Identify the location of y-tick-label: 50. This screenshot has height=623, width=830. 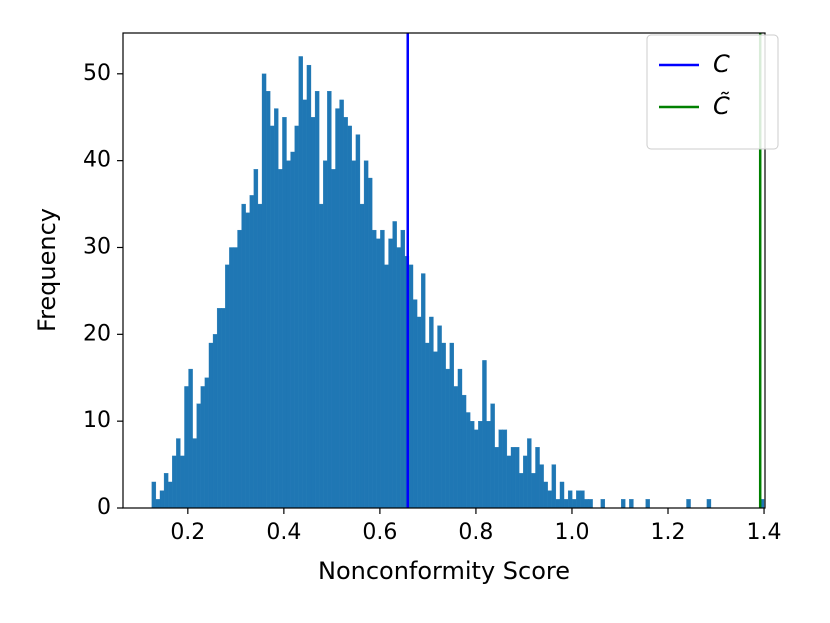
(97, 73).